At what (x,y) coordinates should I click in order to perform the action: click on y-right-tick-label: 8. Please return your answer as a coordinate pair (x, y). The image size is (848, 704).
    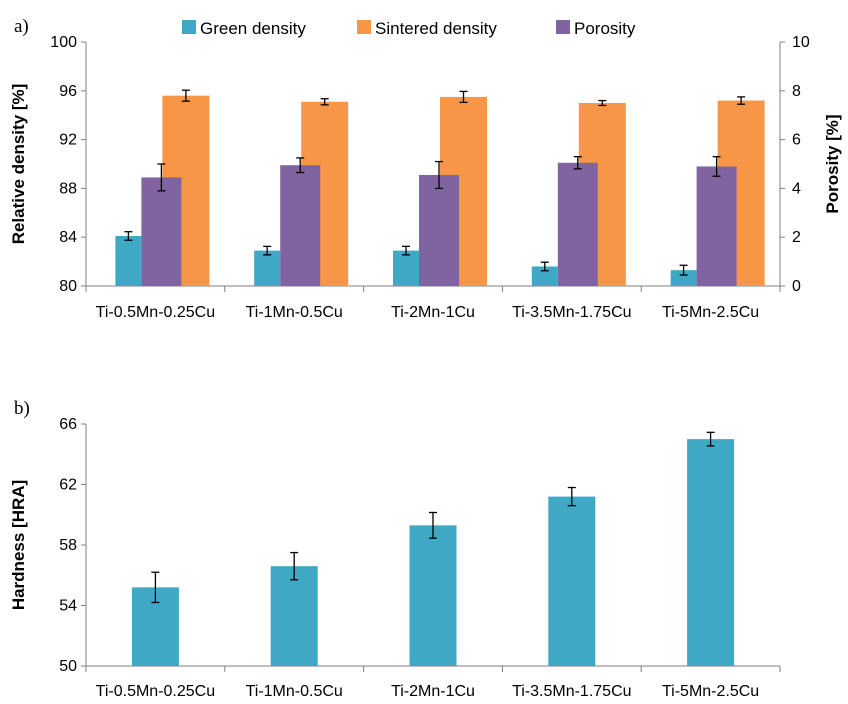
    Looking at the image, I should click on (796, 91).